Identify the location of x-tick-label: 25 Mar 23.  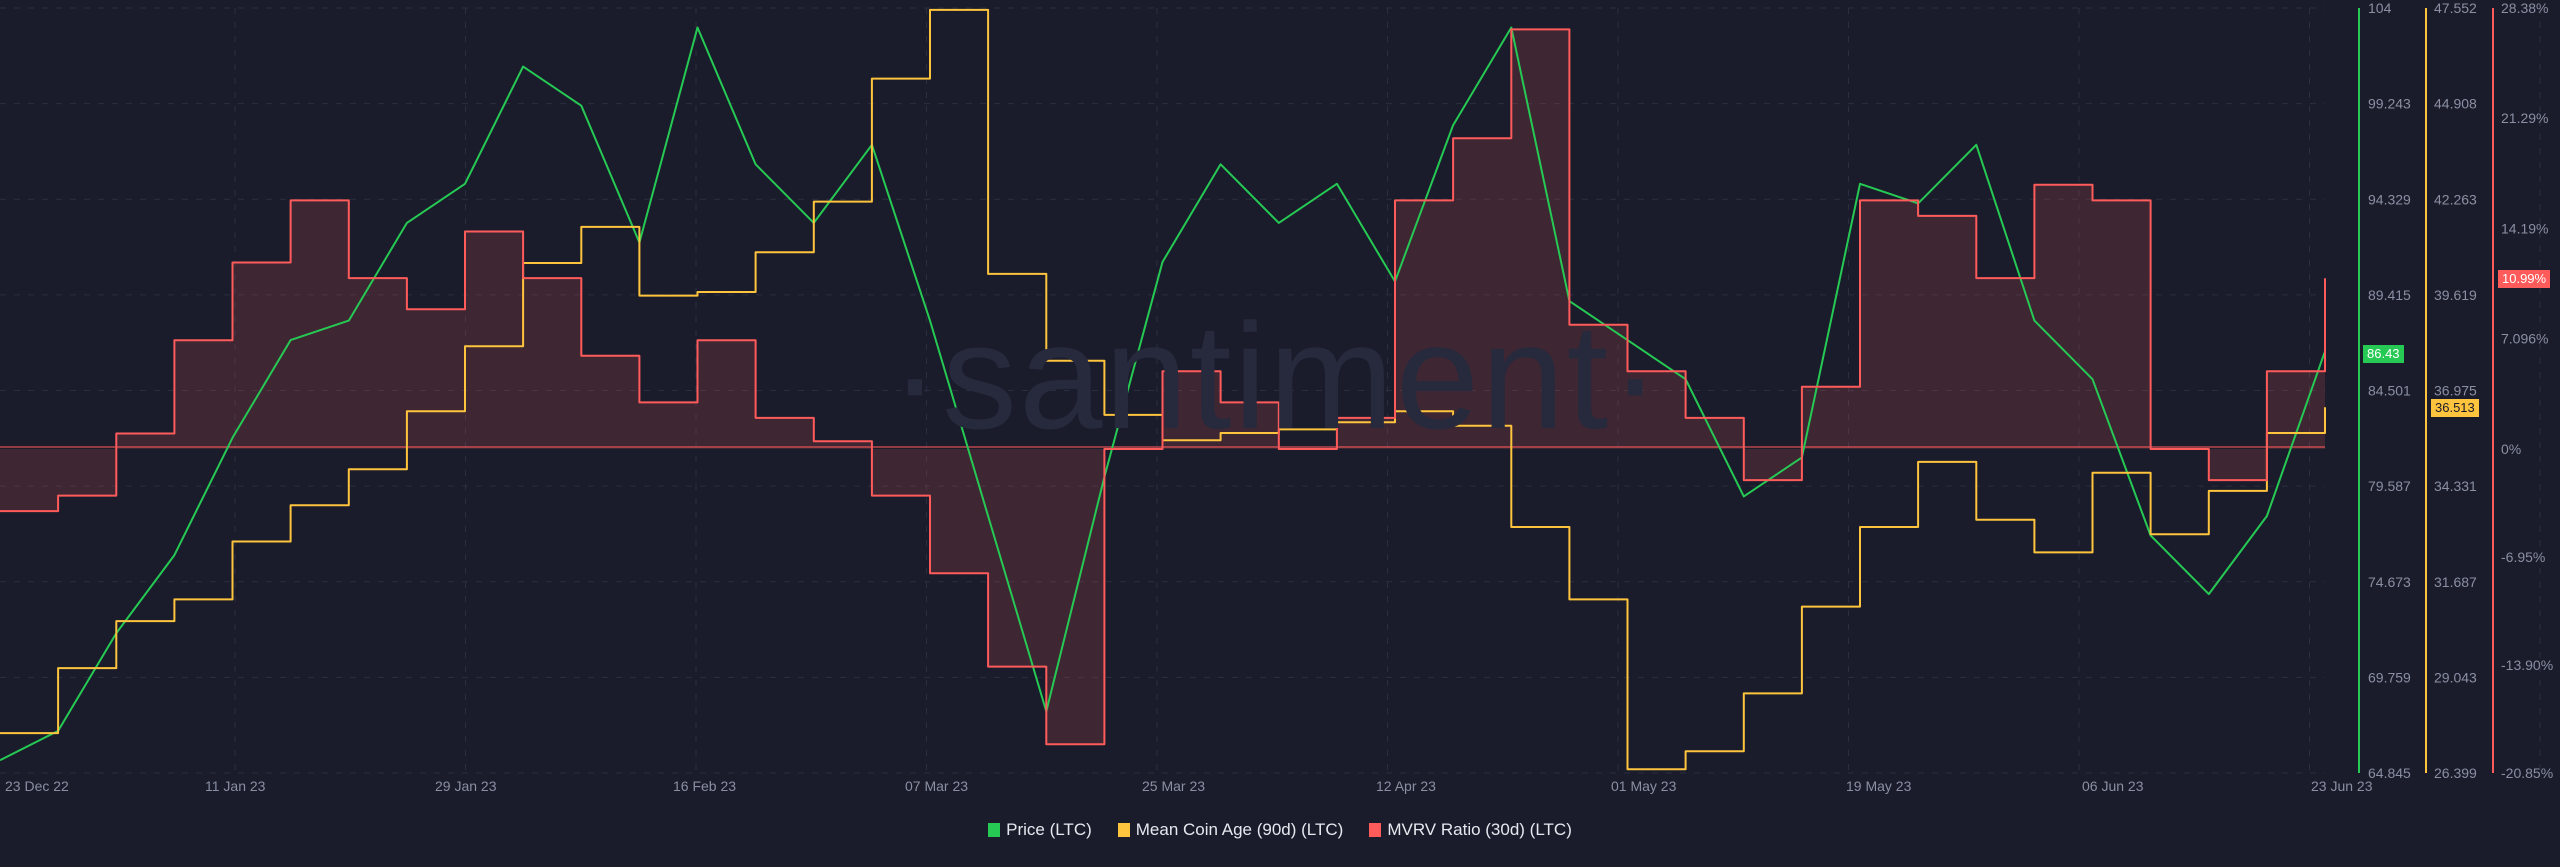
(1173, 786).